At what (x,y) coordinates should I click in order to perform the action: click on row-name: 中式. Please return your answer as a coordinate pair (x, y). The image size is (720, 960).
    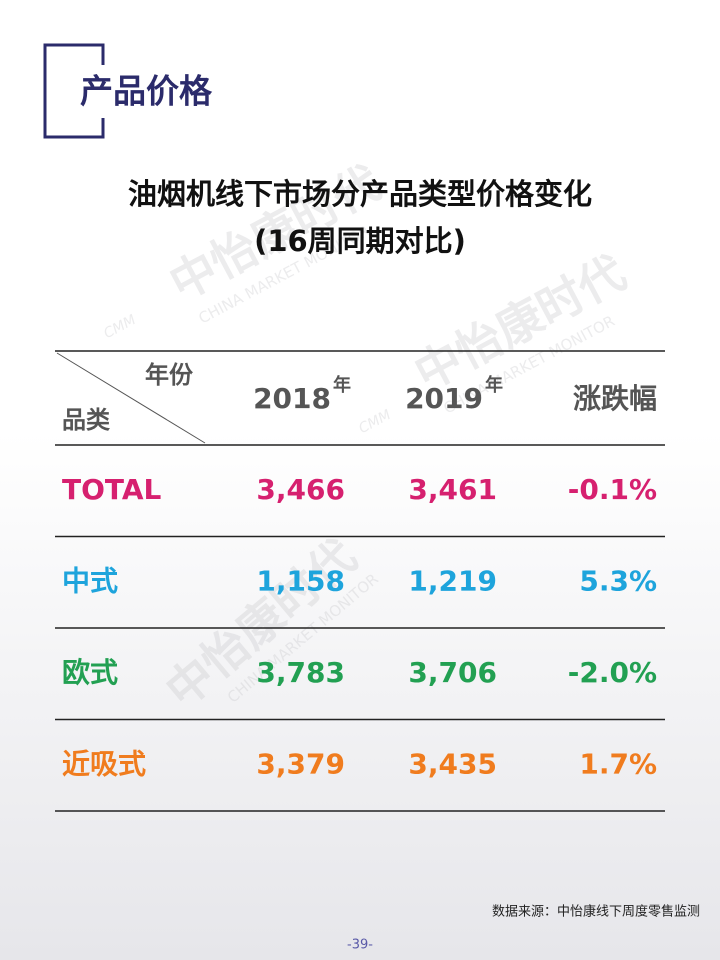
    Looking at the image, I should click on (90, 580).